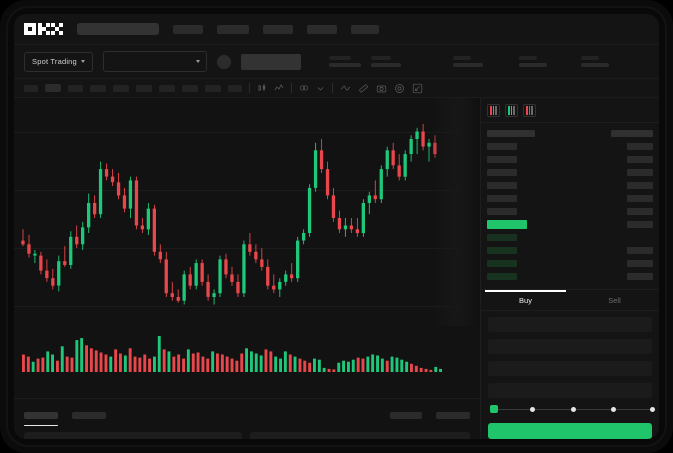 The height and width of the screenshot is (453, 673). What do you see at coordinates (570, 204) in the screenshot?
I see `orderbook-list` at bounding box center [570, 204].